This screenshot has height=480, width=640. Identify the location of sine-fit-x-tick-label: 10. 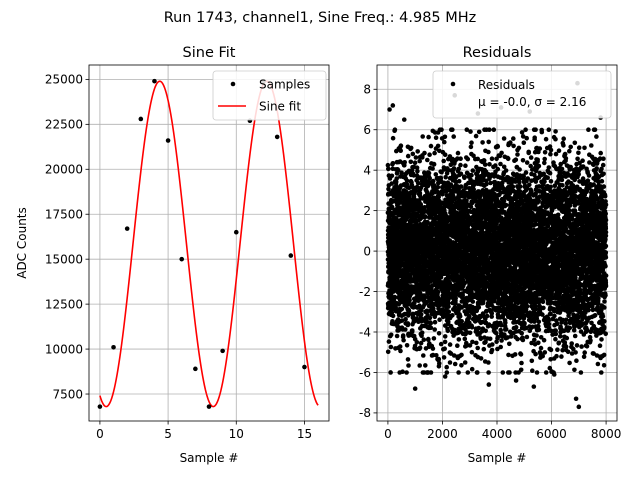
(236, 434).